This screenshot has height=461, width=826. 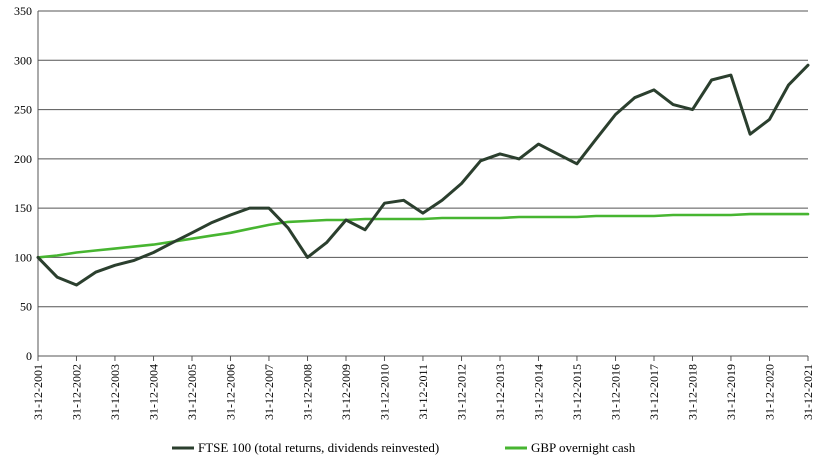 What do you see at coordinates (115, 392) in the screenshot?
I see `x-tick-label: 31-12-2003` at bounding box center [115, 392].